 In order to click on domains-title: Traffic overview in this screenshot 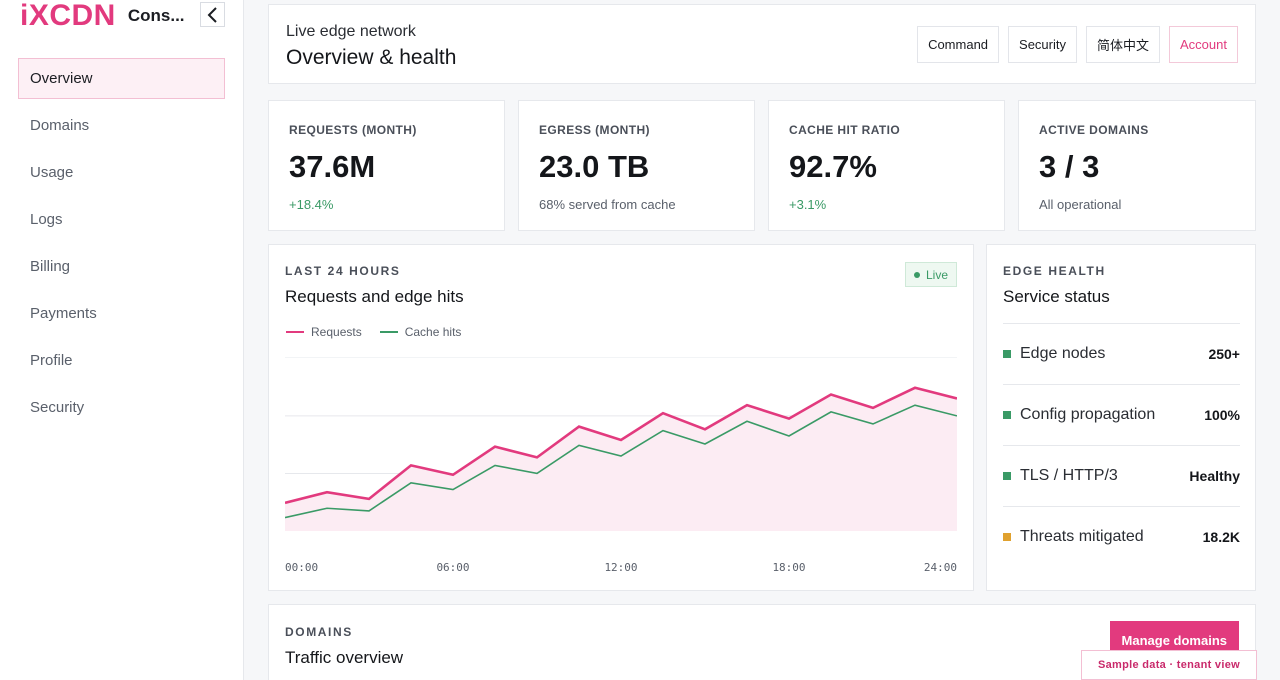, I will do `click(344, 657)`.